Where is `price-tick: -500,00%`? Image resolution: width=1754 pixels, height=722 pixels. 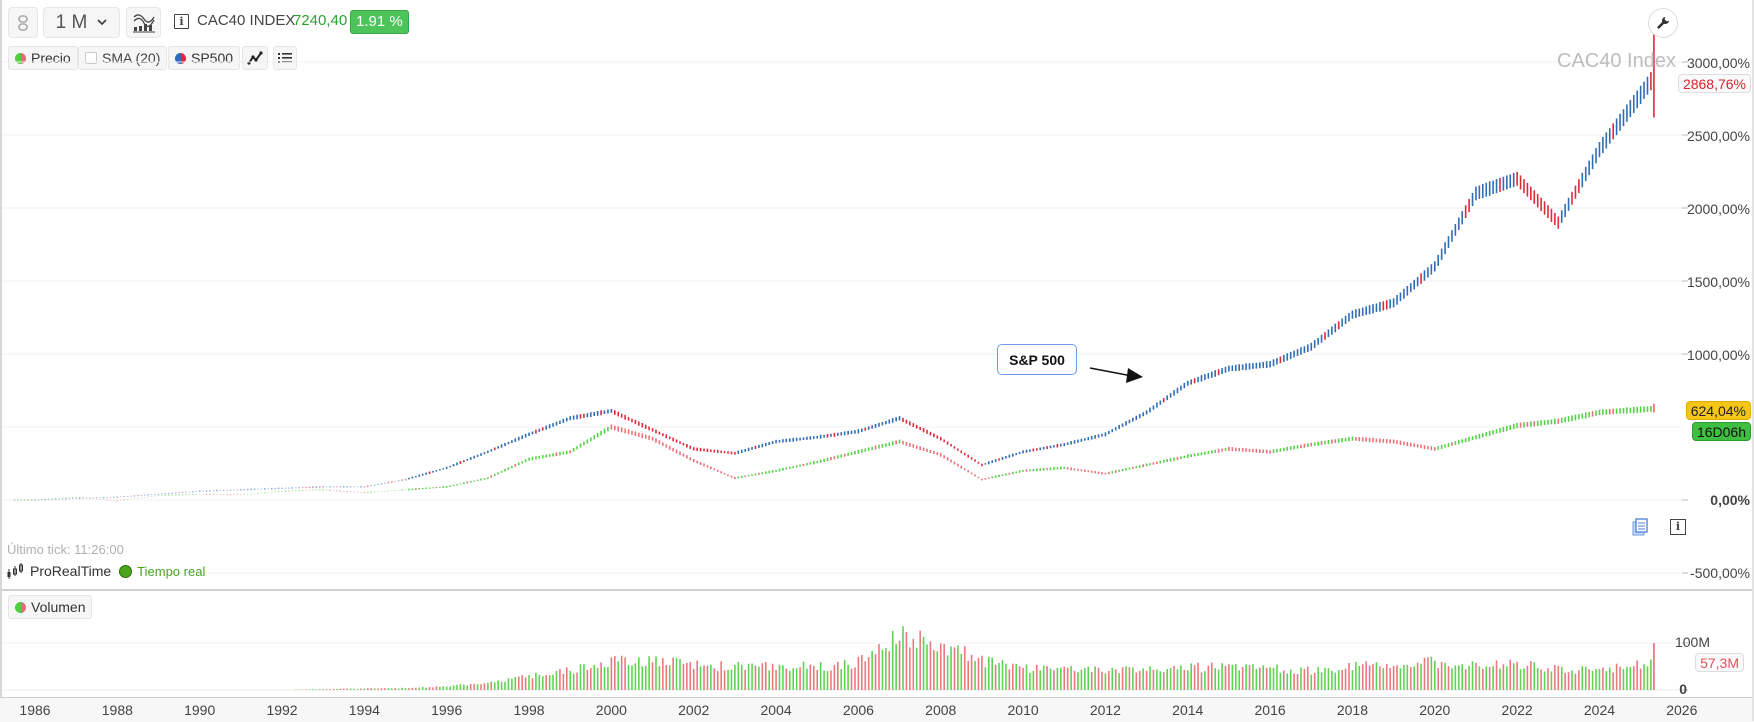 price-tick: -500,00% is located at coordinates (1720, 573).